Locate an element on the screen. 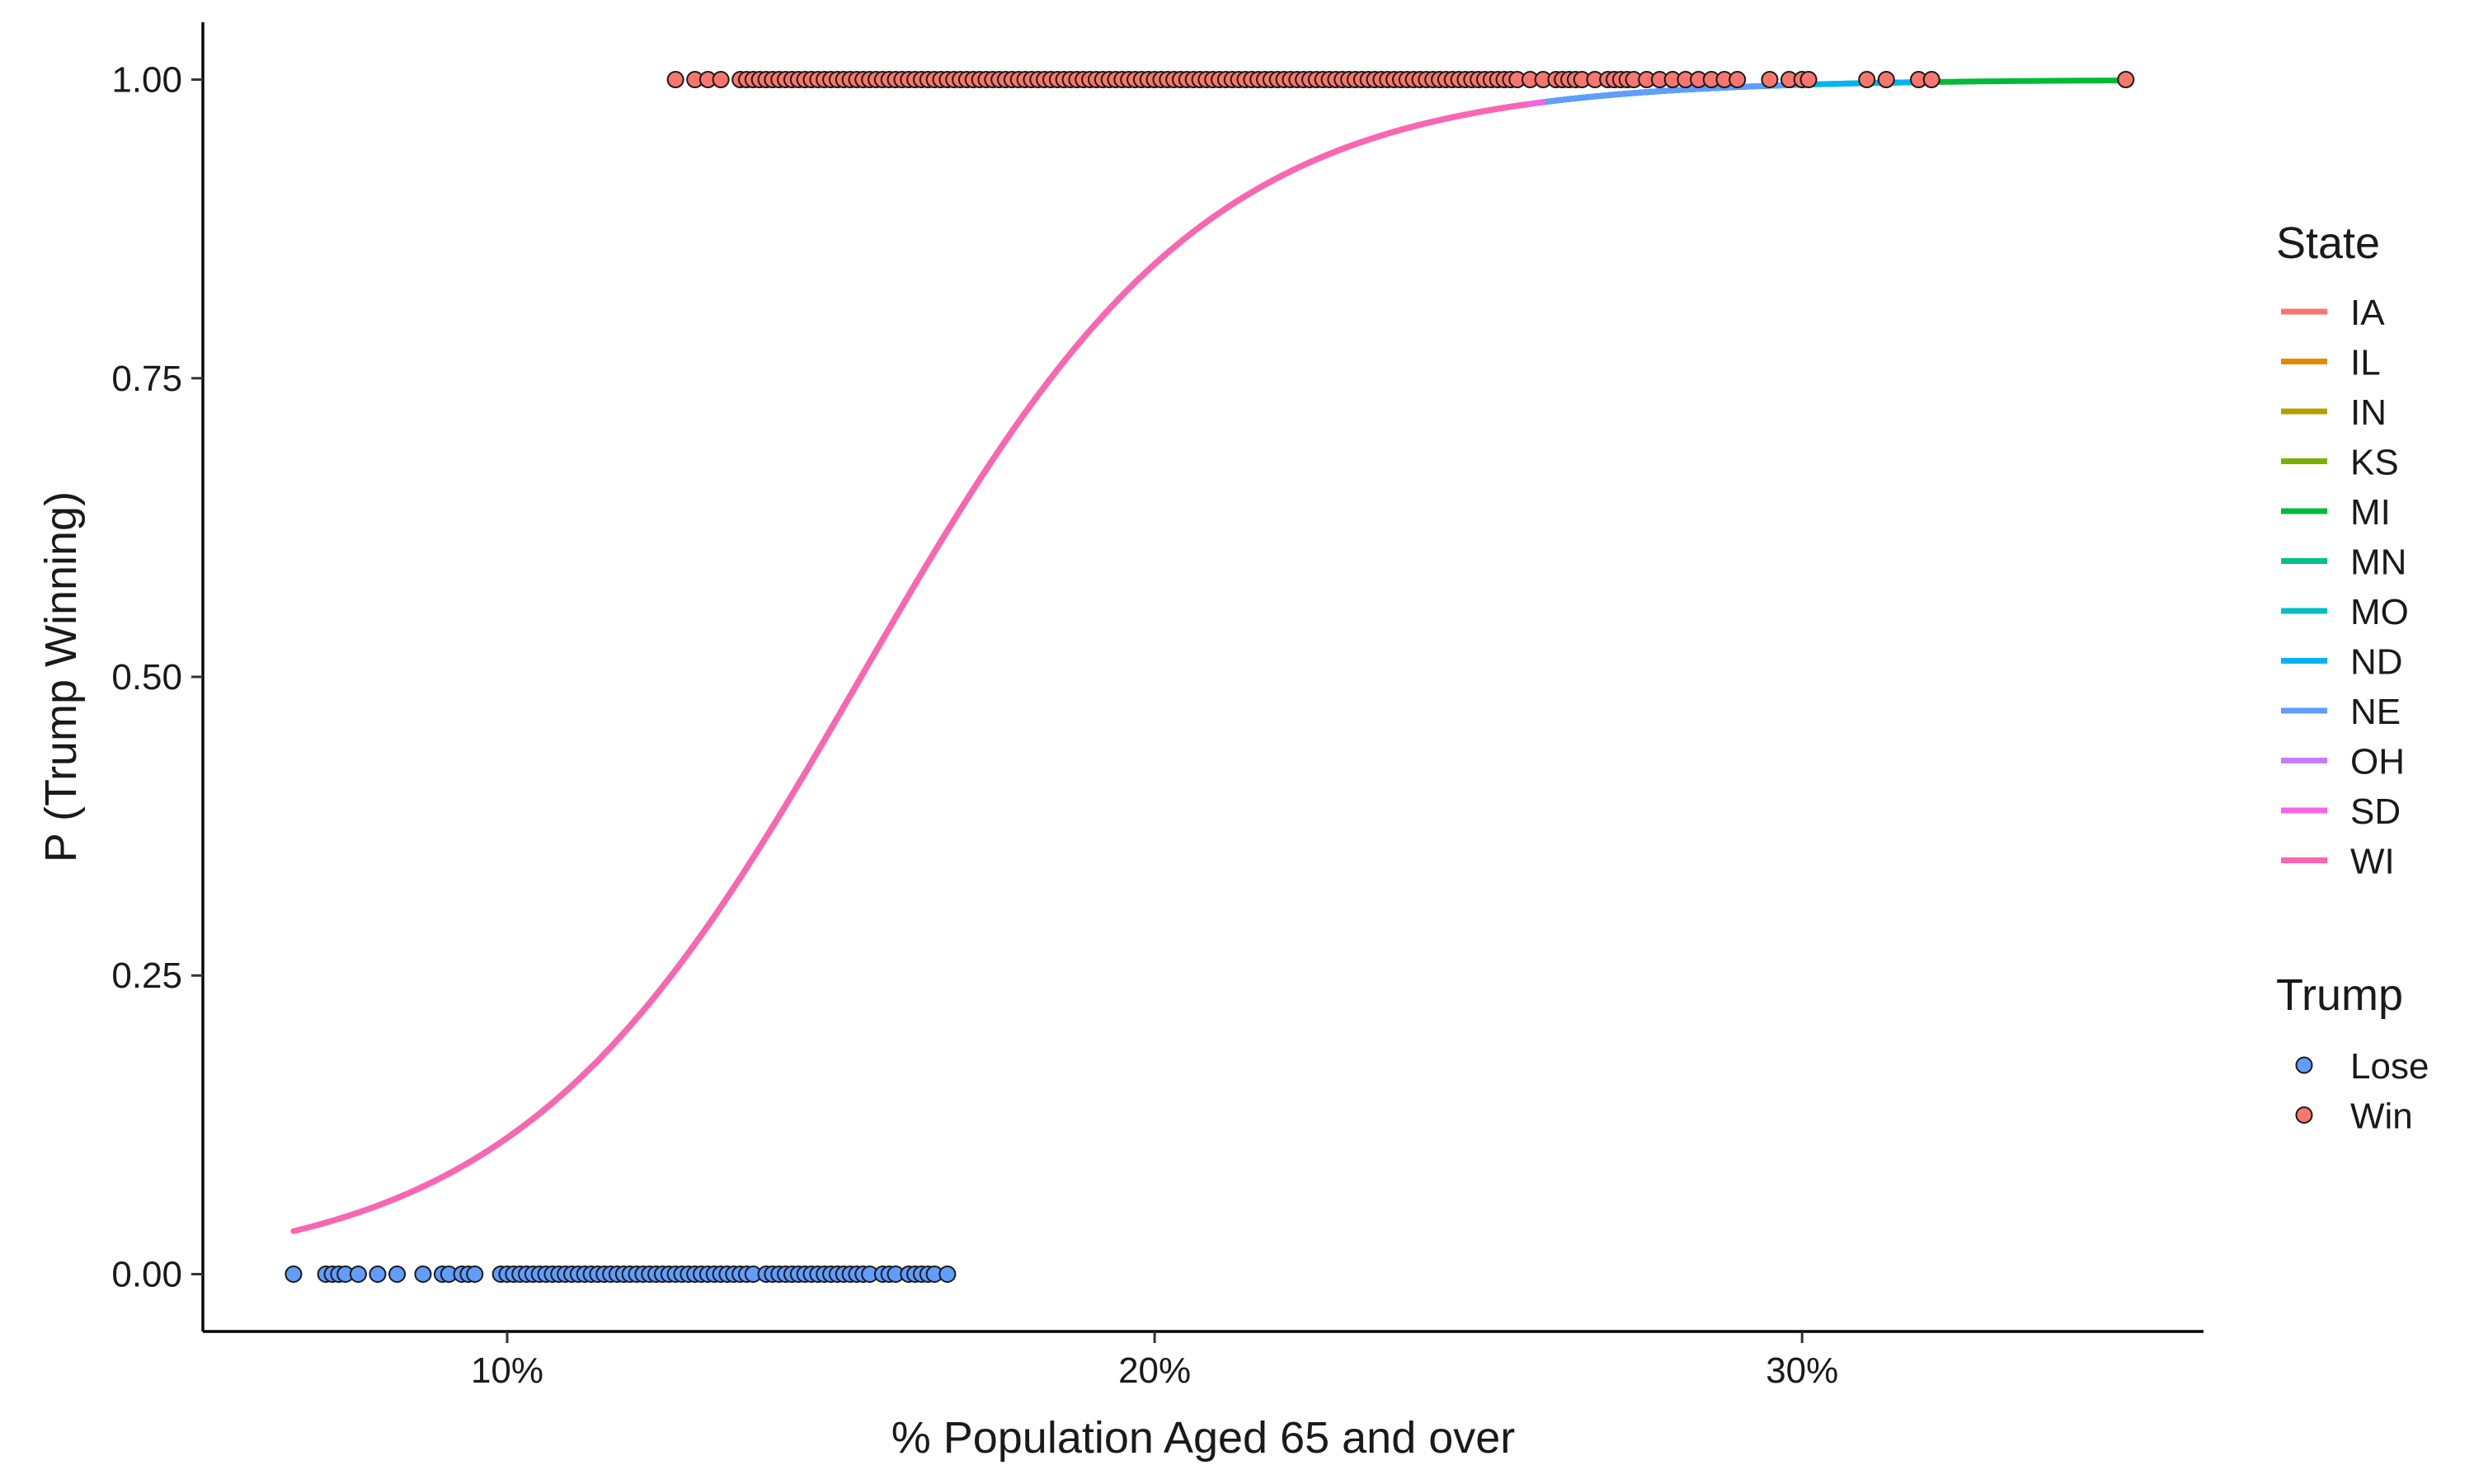 The image size is (2474, 1484). y-tick-label: 1.00 is located at coordinates (146, 80).